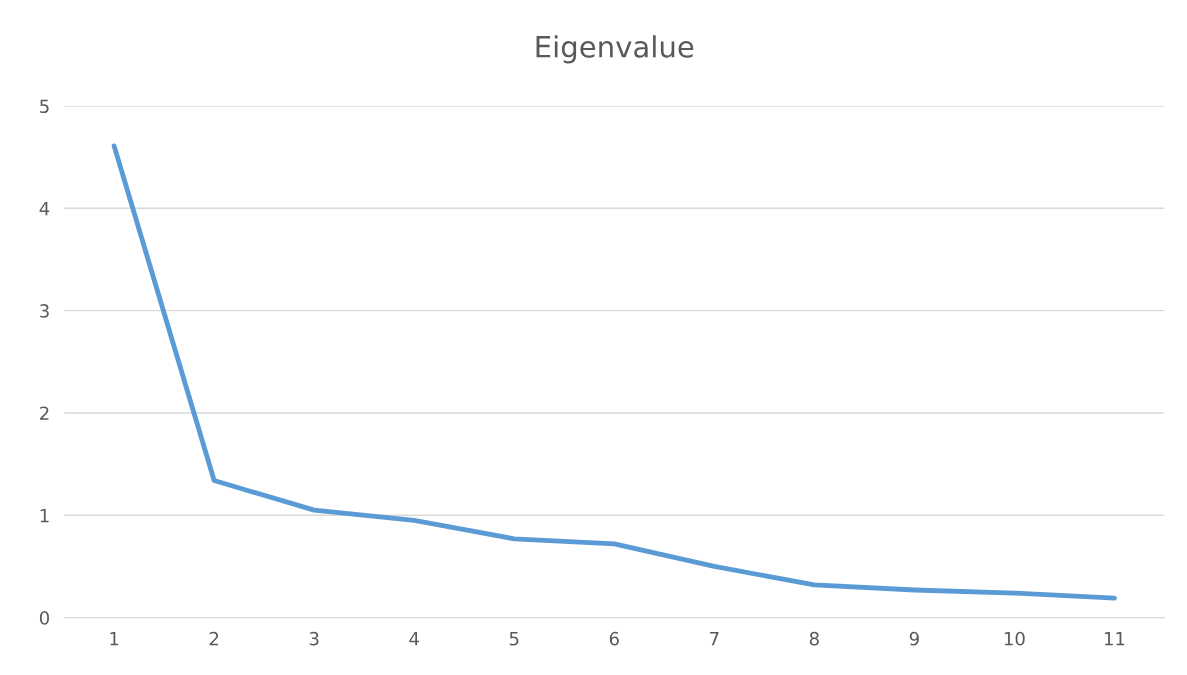 The width and height of the screenshot is (1187, 675). What do you see at coordinates (114, 639) in the screenshot?
I see `x-tick-label: 1` at bounding box center [114, 639].